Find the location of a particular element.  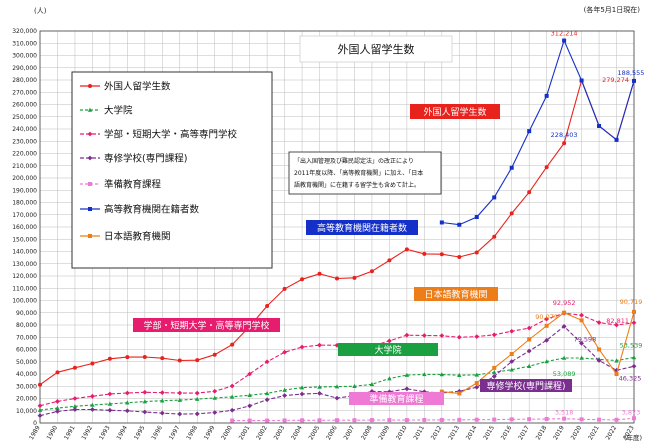

y-tick-label: 230,000 is located at coordinates (24, 141).